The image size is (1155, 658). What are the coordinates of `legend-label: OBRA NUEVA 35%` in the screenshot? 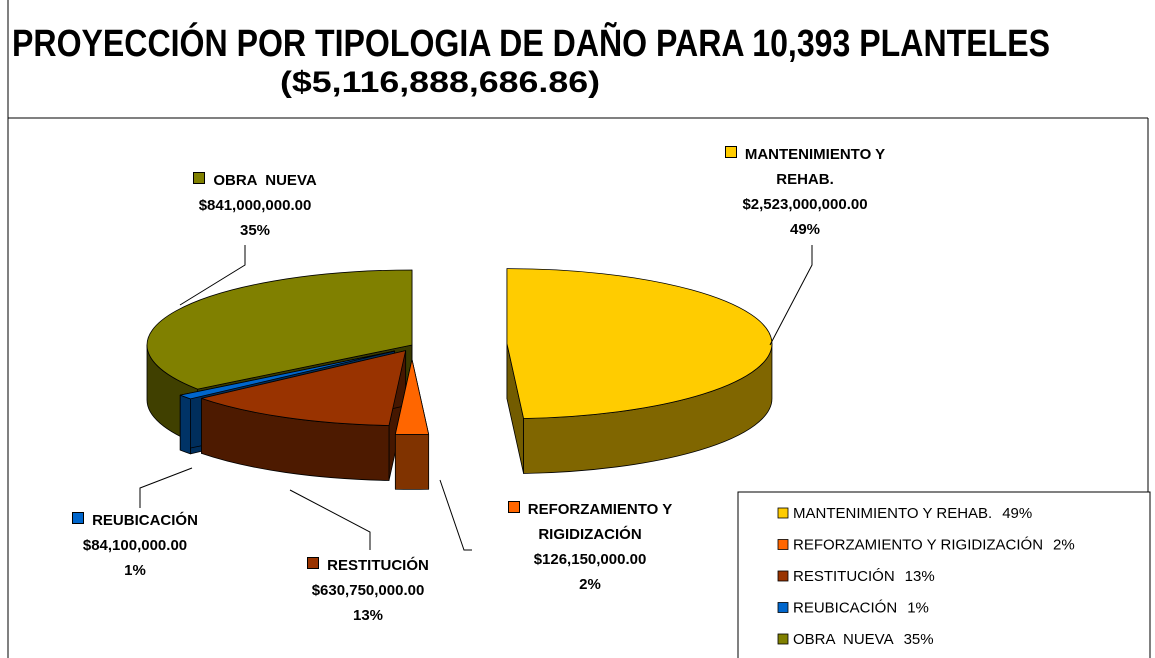 It's located at (863, 639).